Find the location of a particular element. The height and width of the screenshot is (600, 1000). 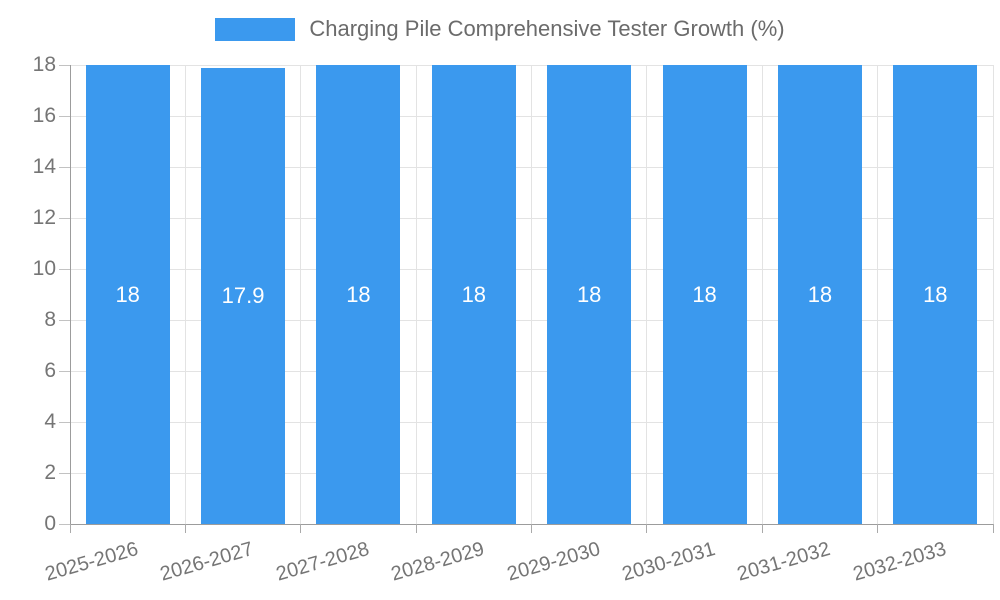

y-tick-label: 18 is located at coordinates (44, 64).